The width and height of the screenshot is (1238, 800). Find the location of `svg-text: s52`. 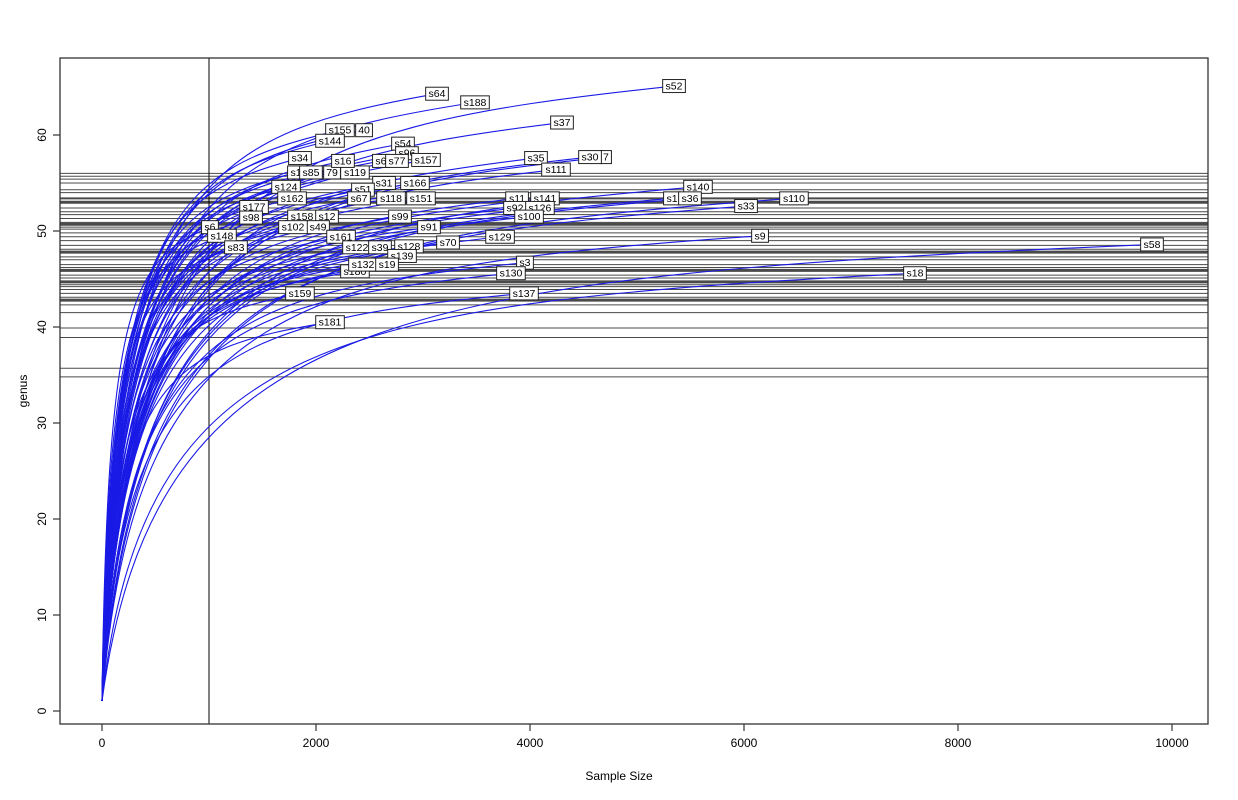

svg-text: s52 is located at coordinates (674, 87).